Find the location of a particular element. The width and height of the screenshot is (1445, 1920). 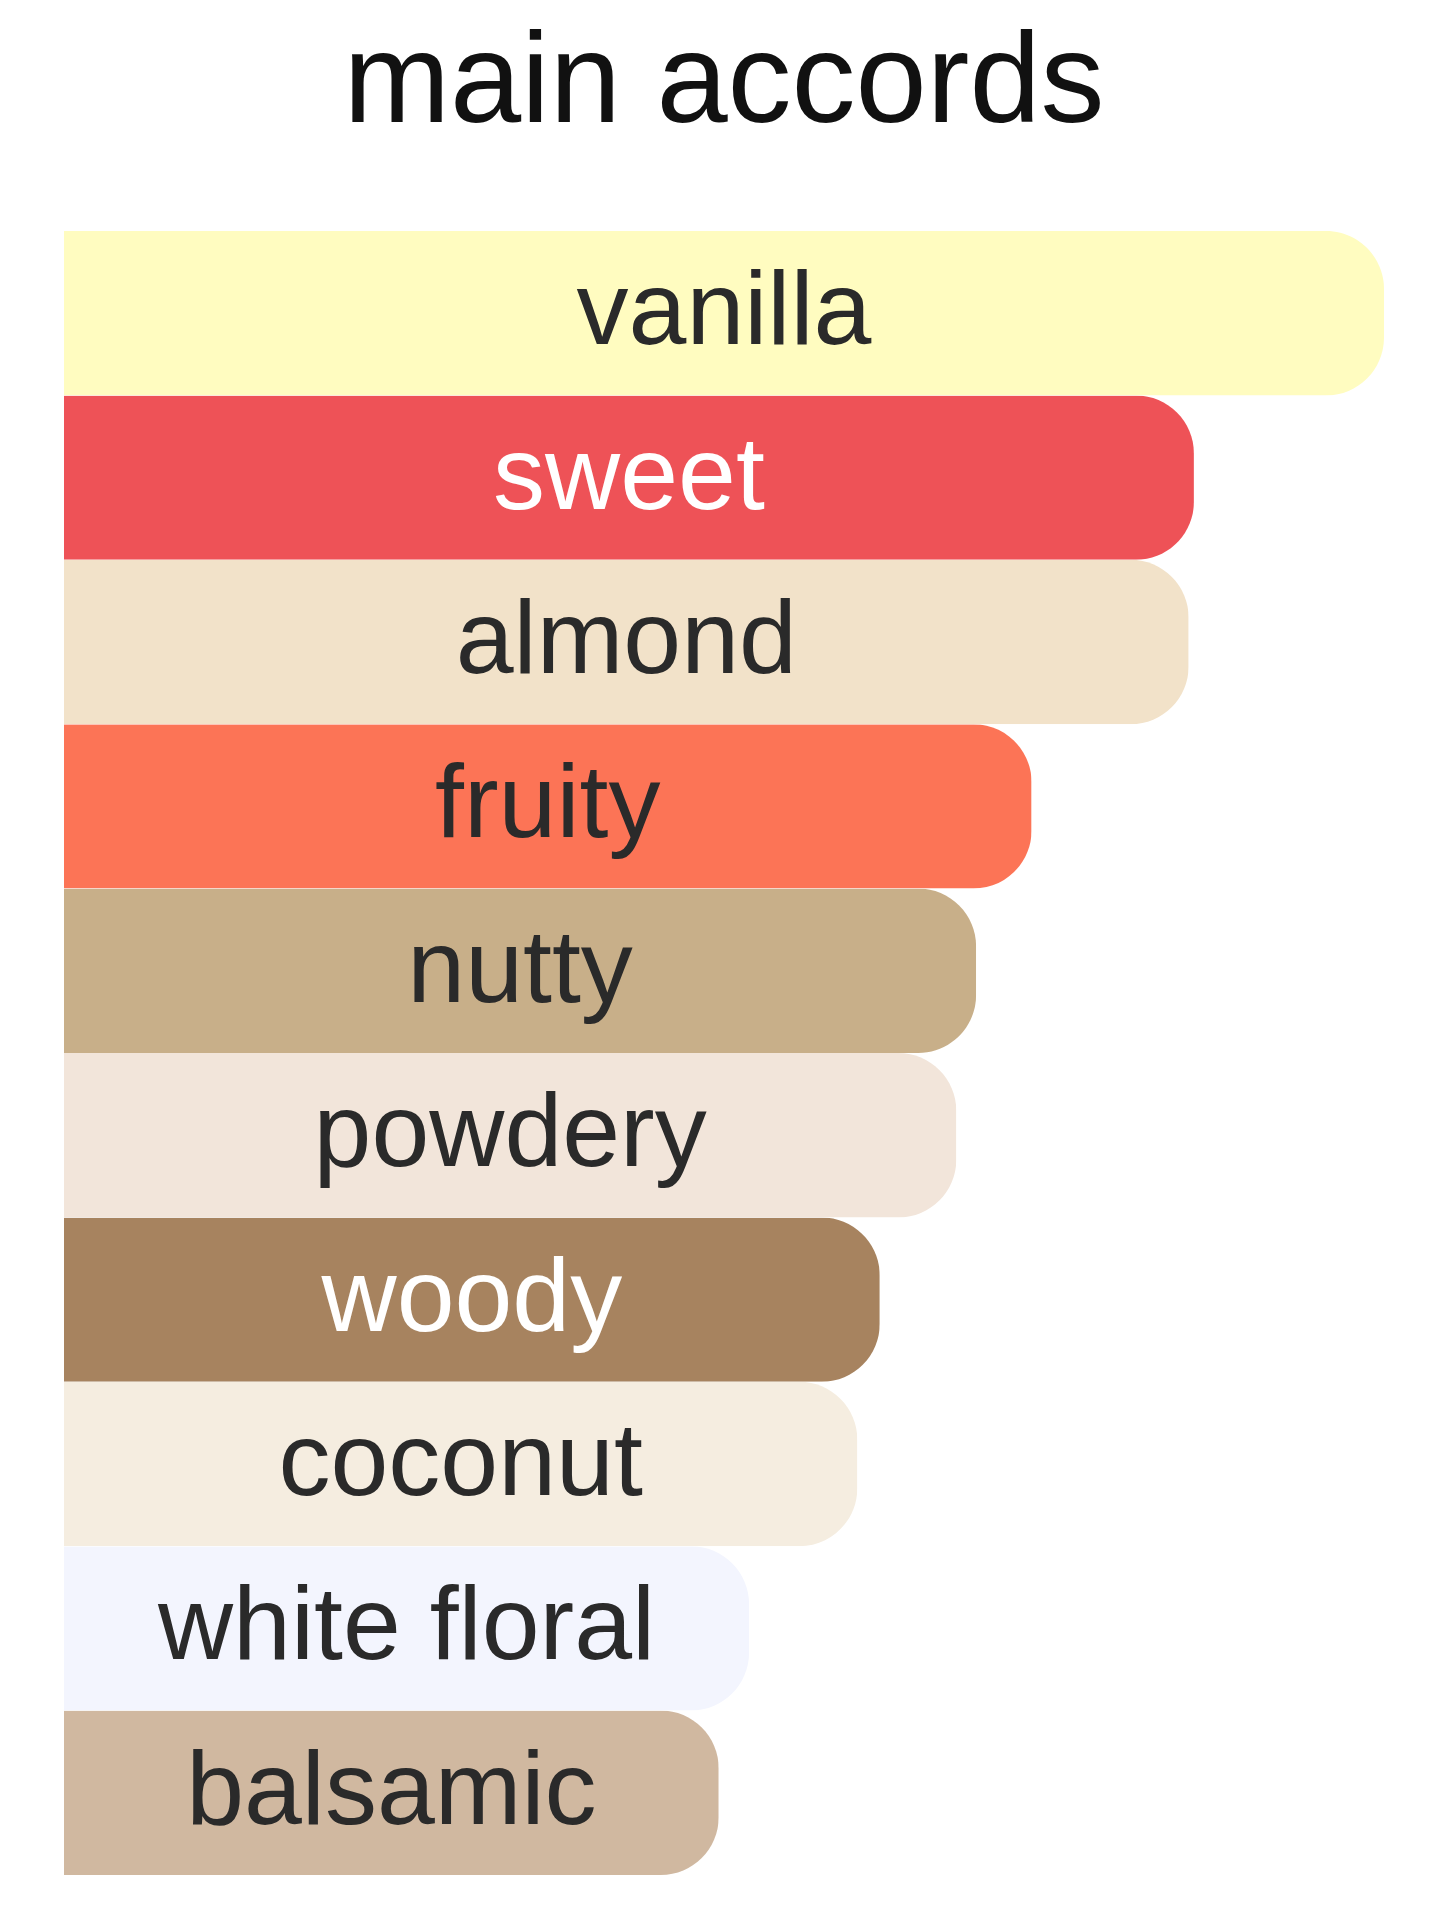

y-tick-label: coconut is located at coordinates (460, 1459).